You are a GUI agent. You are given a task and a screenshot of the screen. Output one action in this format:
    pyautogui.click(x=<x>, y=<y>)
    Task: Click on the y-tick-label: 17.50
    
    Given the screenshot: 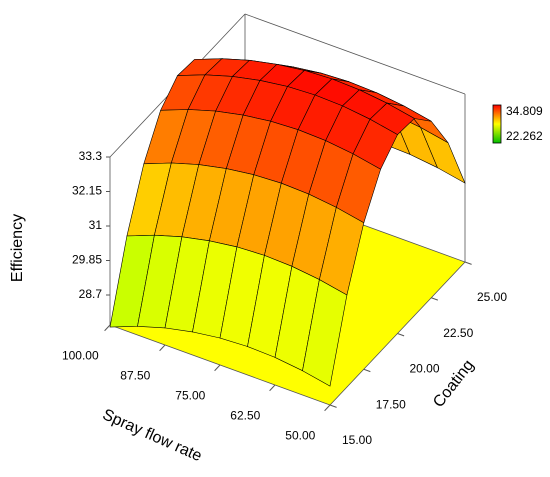 What is the action you would take?
    pyautogui.click(x=391, y=404)
    